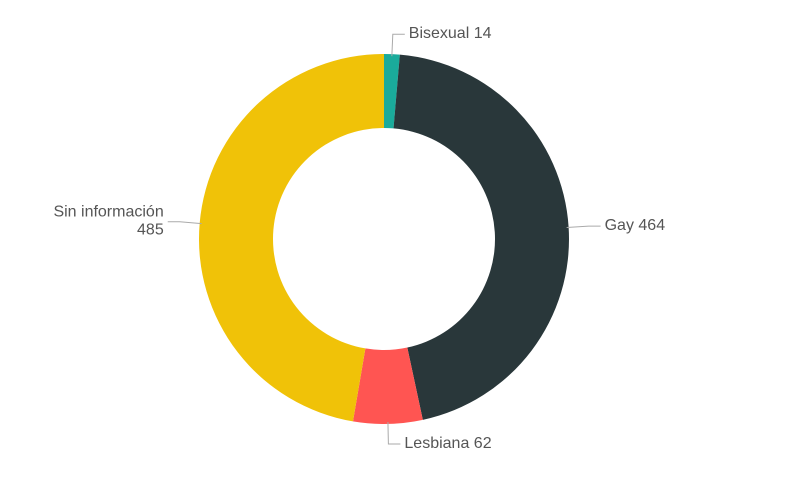  What do you see at coordinates (108, 221) in the screenshot?
I see `slice-label: Sin información 485` at bounding box center [108, 221].